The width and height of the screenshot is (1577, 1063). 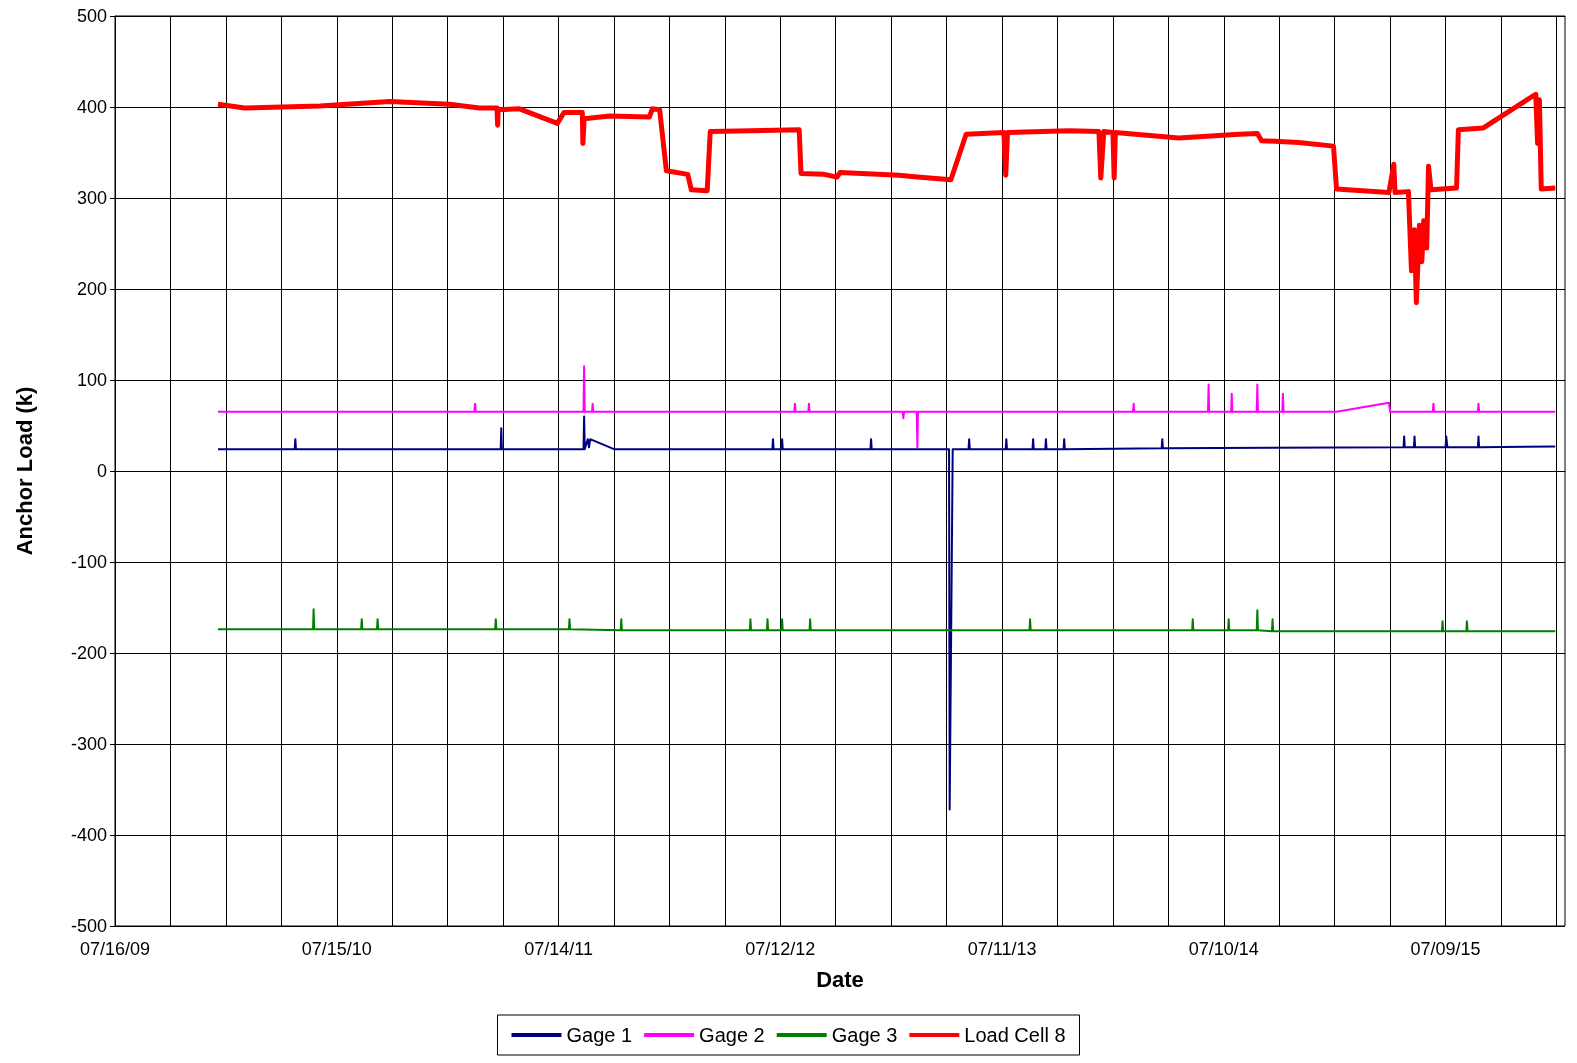 What do you see at coordinates (24, 471) in the screenshot?
I see `y-axis-title: Anchor Load (k)` at bounding box center [24, 471].